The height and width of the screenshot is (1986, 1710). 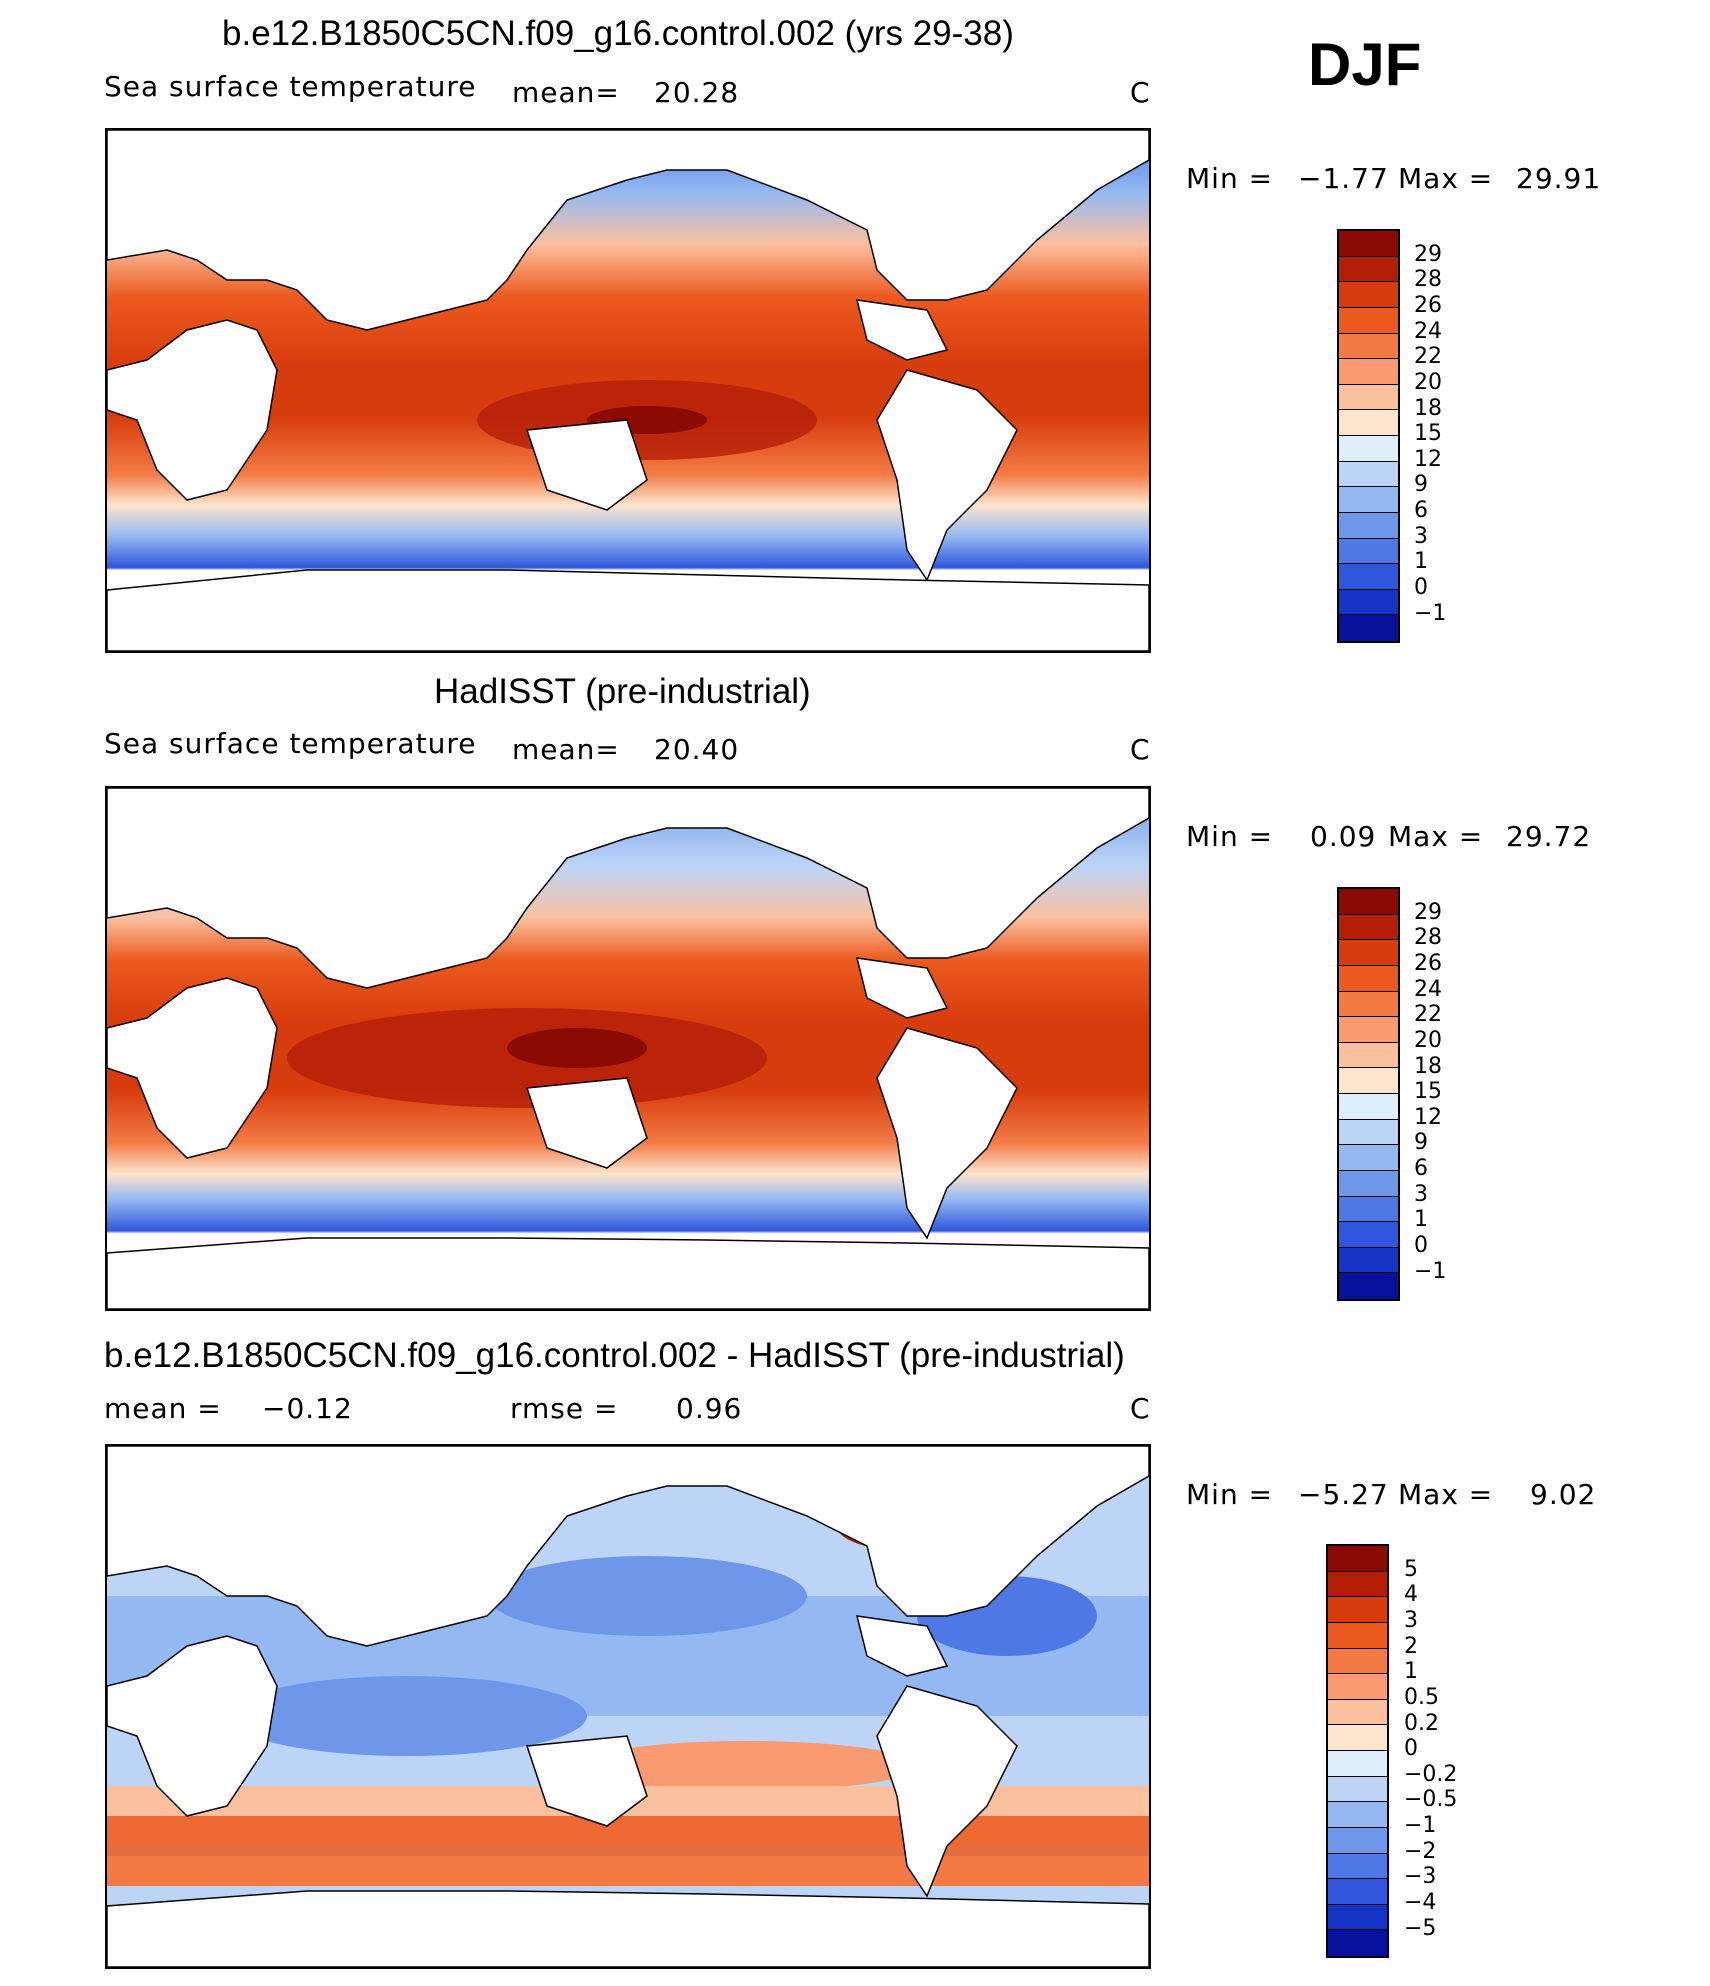 What do you see at coordinates (697, 92) in the screenshot?
I see `panel1-mean-value: 20.28` at bounding box center [697, 92].